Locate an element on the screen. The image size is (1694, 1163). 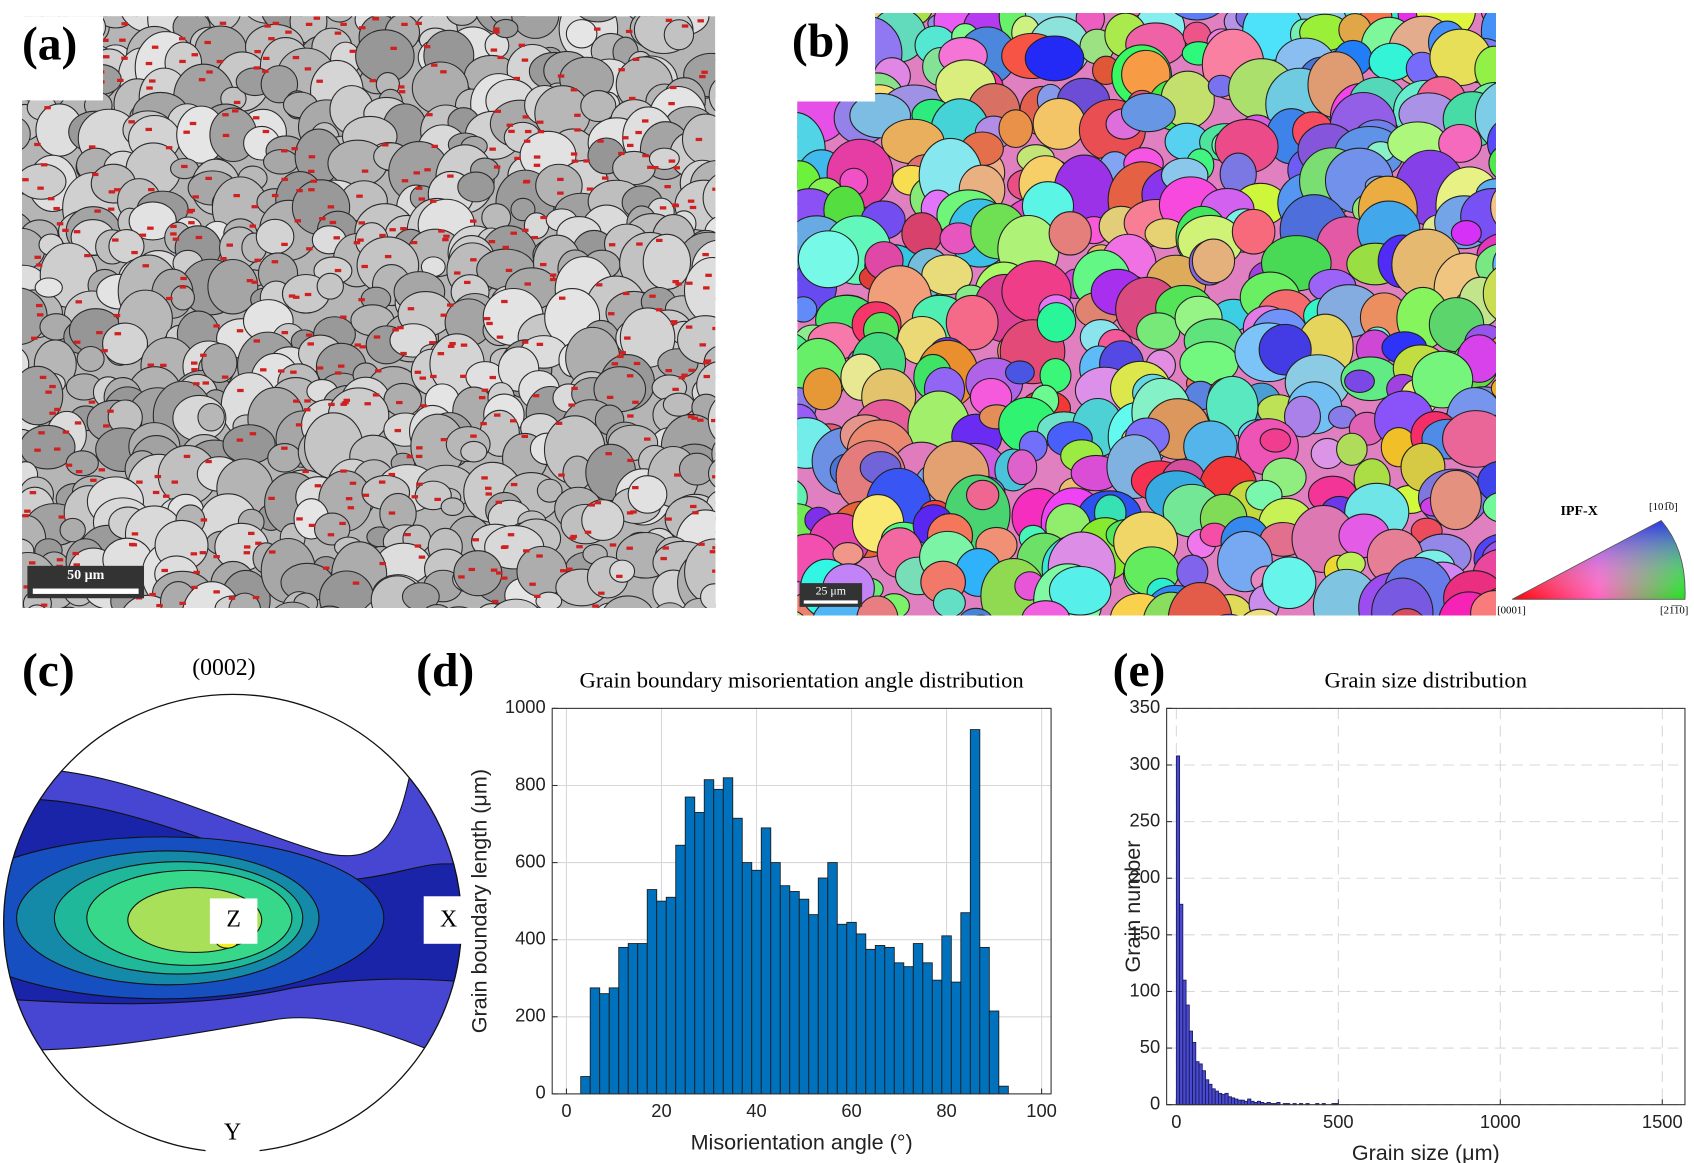
ipf-key-shade is located at coordinates (1598, 559).